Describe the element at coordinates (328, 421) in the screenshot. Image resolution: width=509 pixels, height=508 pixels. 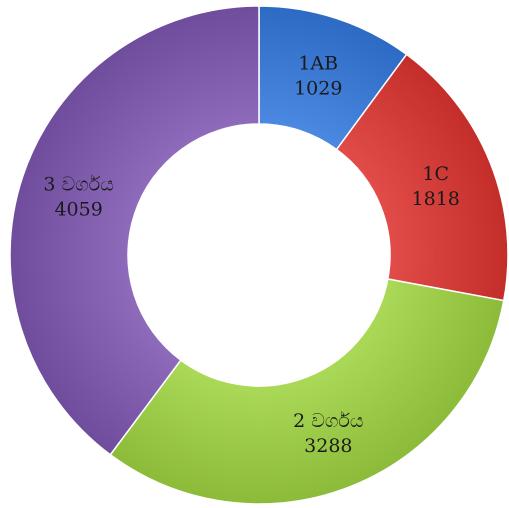
I see `slice-label: 2 වර්ගය` at that location.